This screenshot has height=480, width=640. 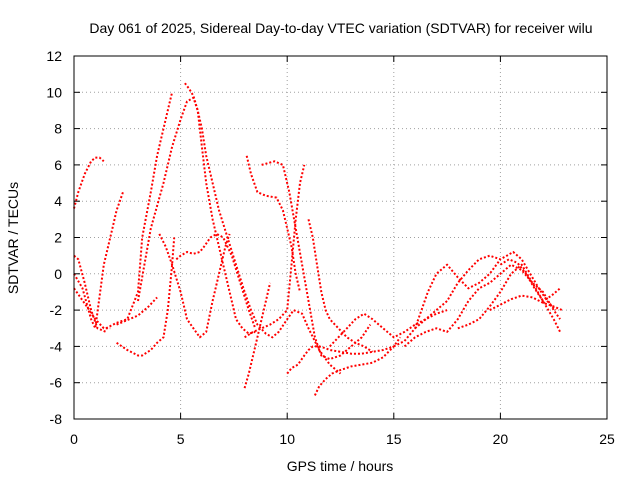 I want to click on y-tick-label: 8, so click(x=58, y=129).